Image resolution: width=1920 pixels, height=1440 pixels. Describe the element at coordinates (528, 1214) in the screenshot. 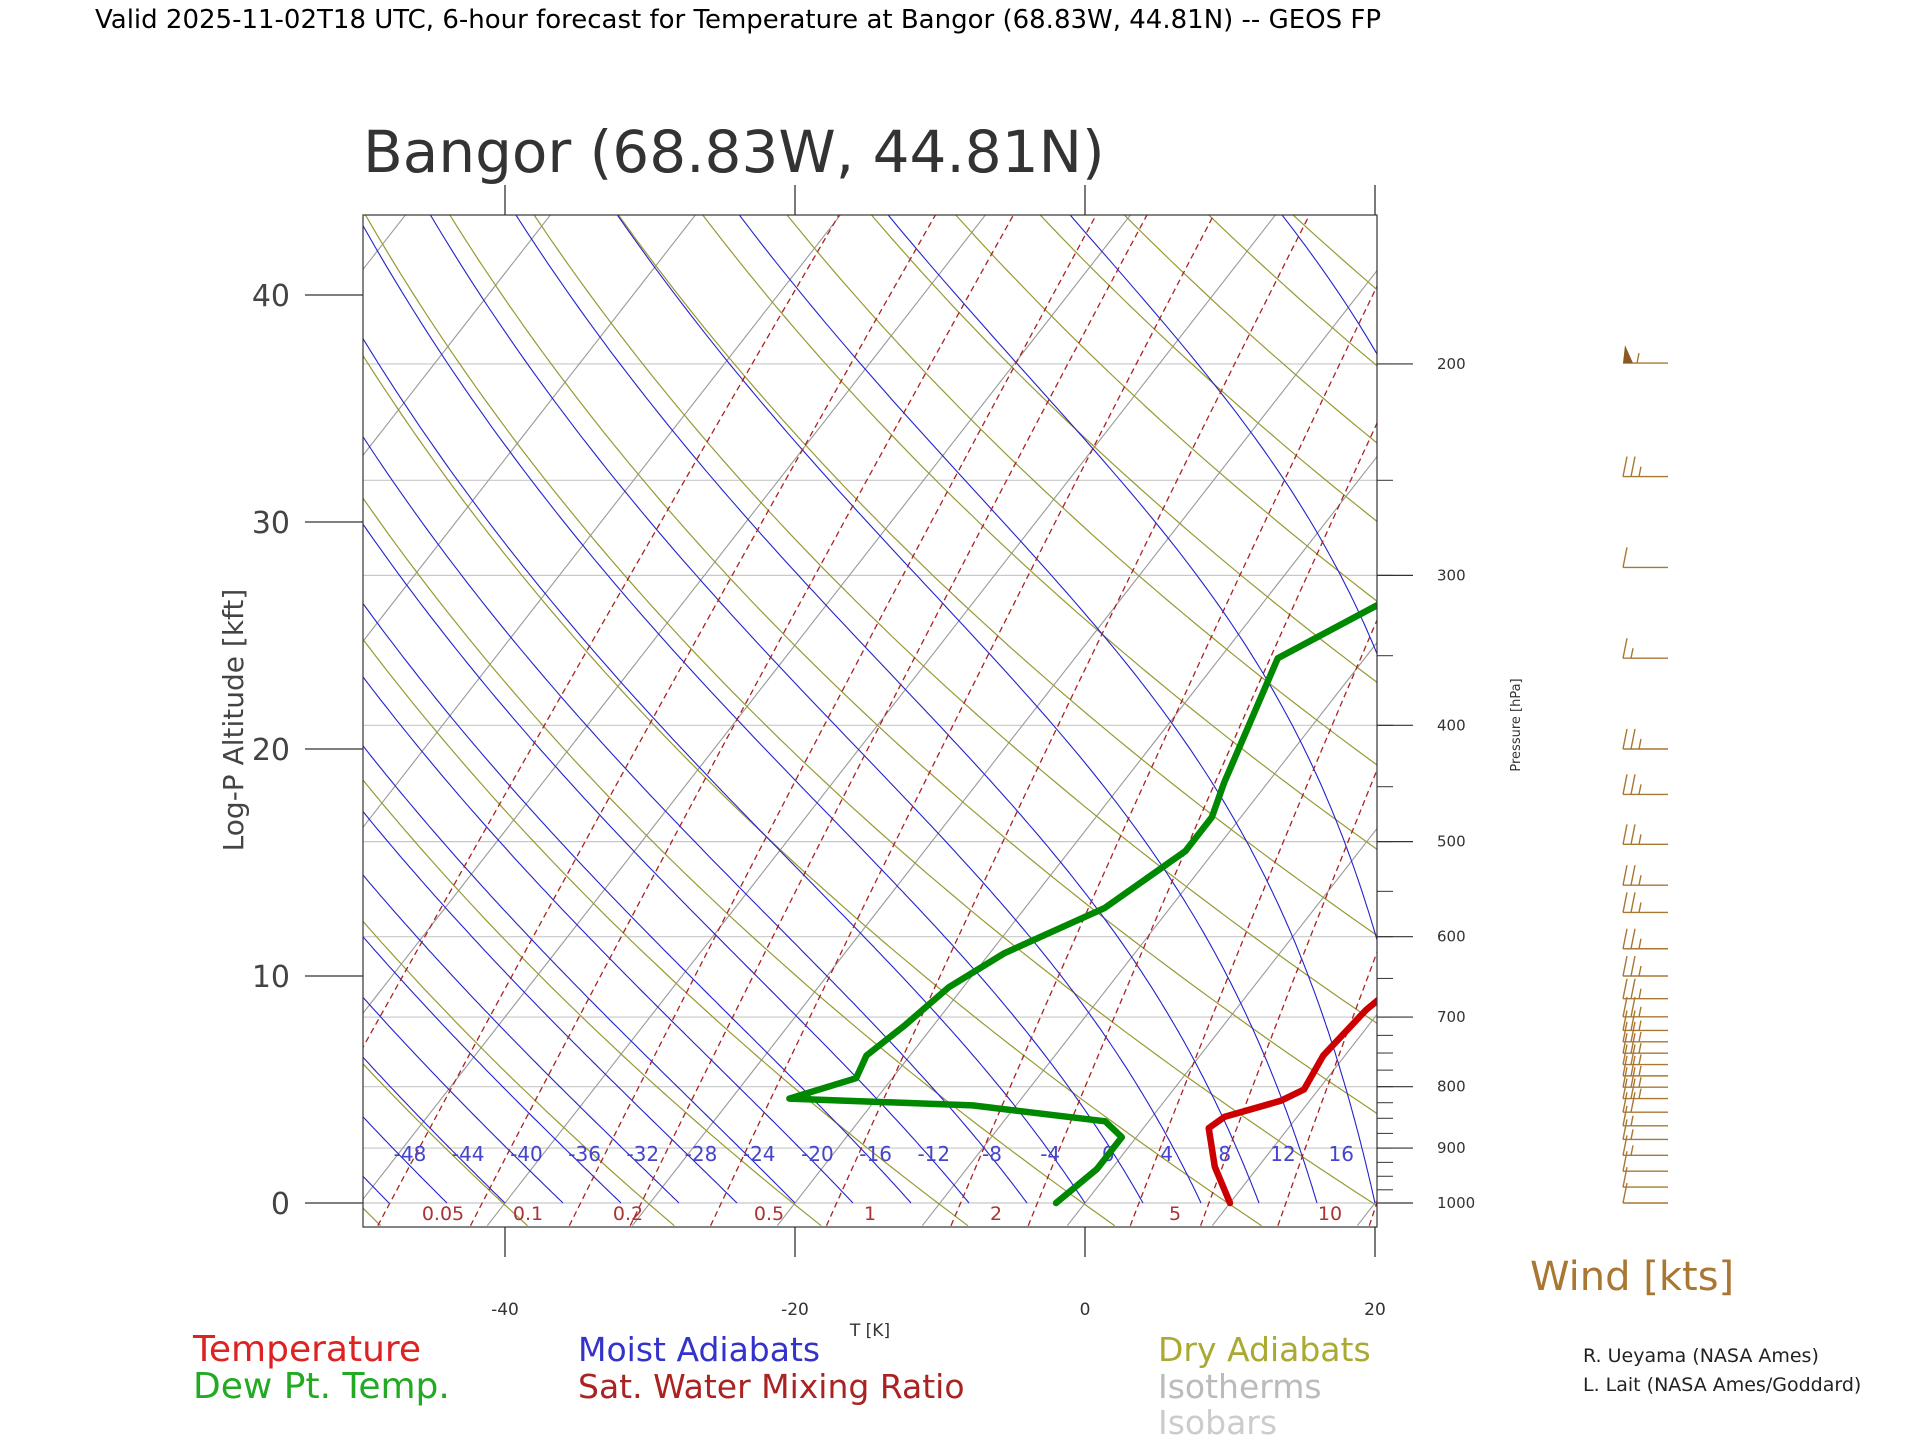

I see `mixing-ratio-label: 0.1` at that location.